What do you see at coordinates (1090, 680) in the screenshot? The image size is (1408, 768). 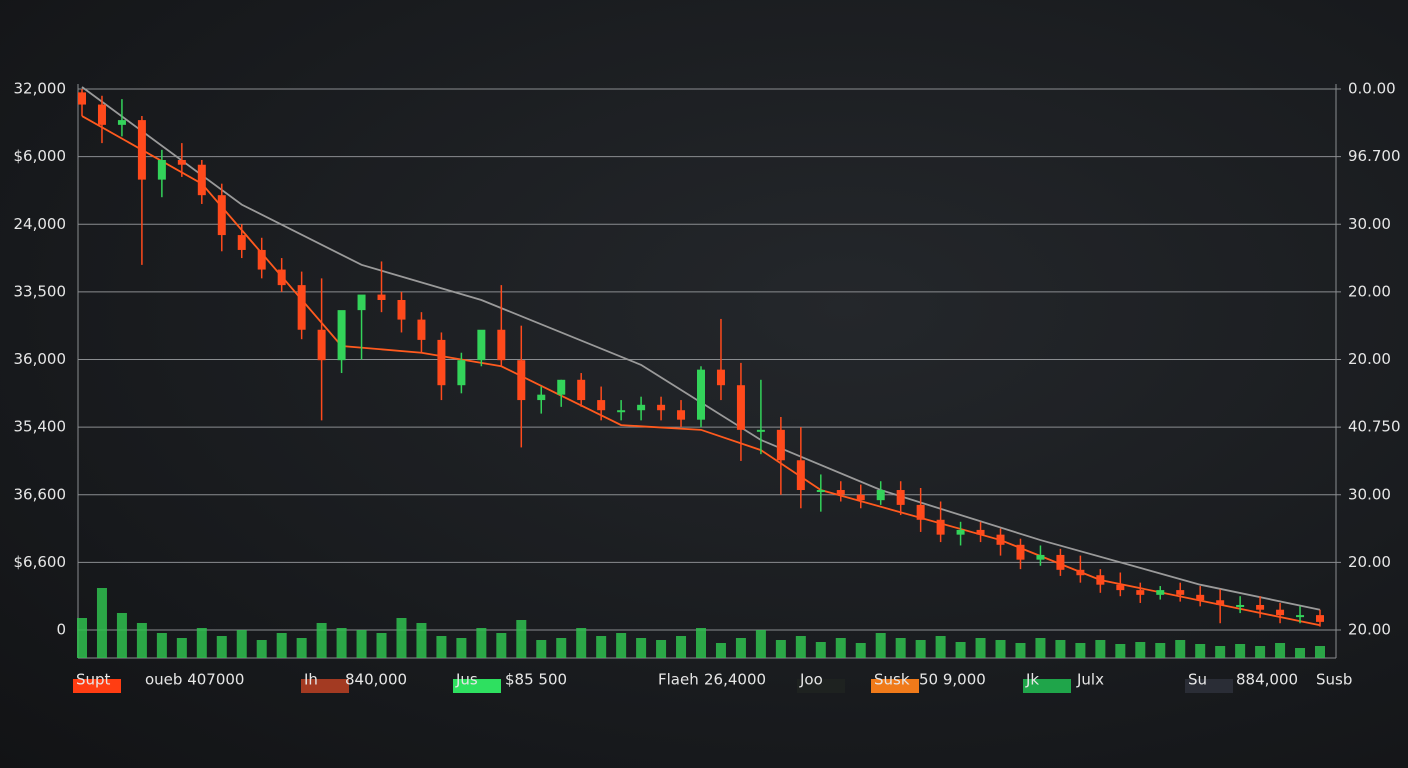 I see `legend-label: Julx` at bounding box center [1090, 680].